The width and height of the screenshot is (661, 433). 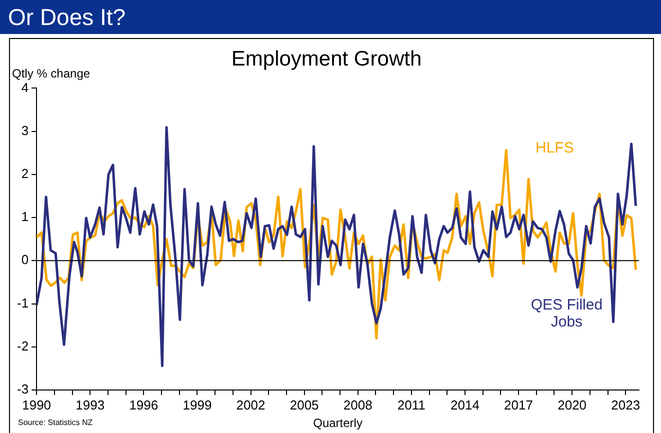 What do you see at coordinates (143, 404) in the screenshot?
I see `x-tick-label: 1996` at bounding box center [143, 404].